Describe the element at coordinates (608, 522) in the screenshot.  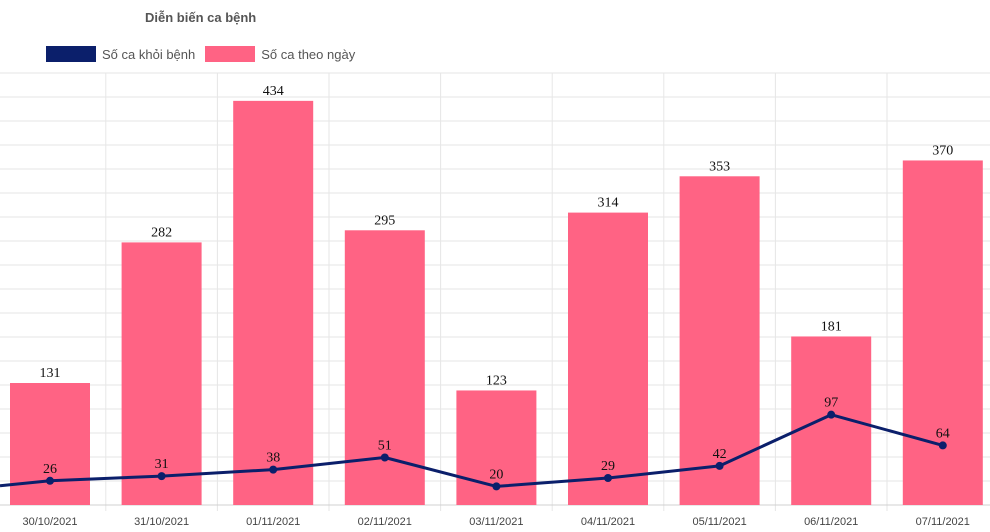
I see `x-tick-label: 04/11/2021` at that location.